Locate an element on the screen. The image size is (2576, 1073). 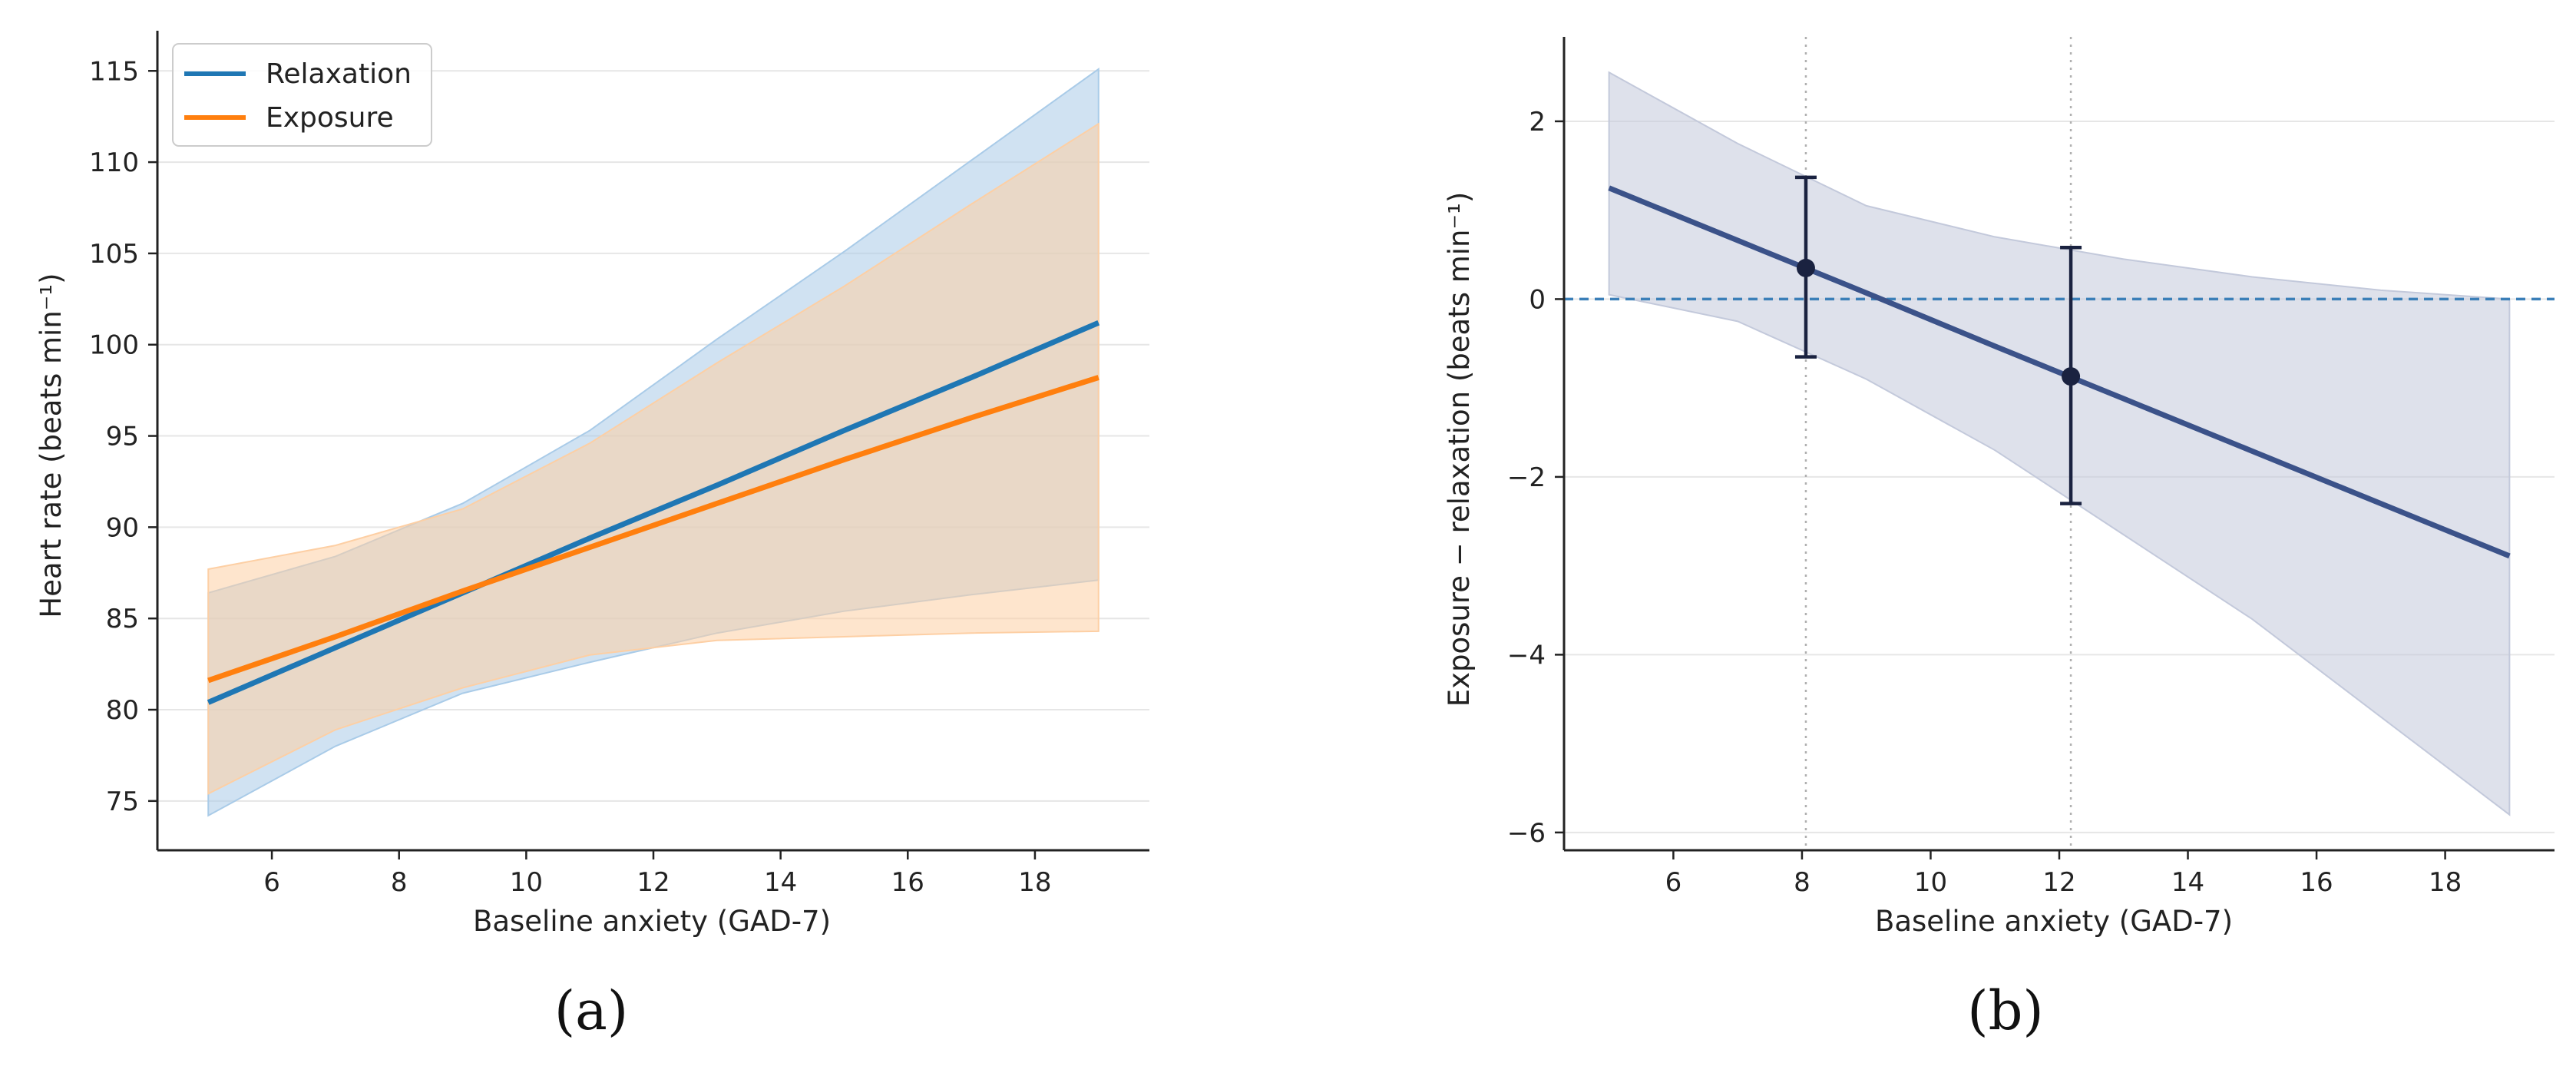
y-tick-label: 110 is located at coordinates (114, 163).